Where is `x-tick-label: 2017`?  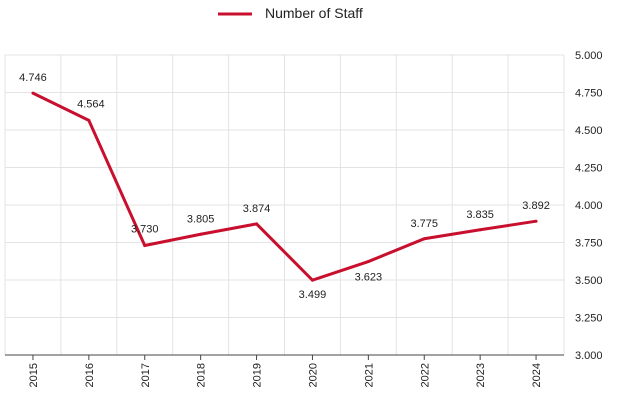 x-tick-label: 2017 is located at coordinates (146, 375).